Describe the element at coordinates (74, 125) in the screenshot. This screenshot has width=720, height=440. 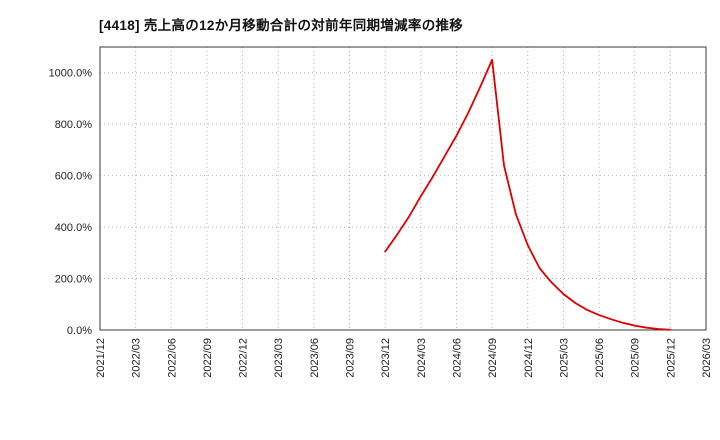
I see `y-tick-label: 800.0%` at that location.